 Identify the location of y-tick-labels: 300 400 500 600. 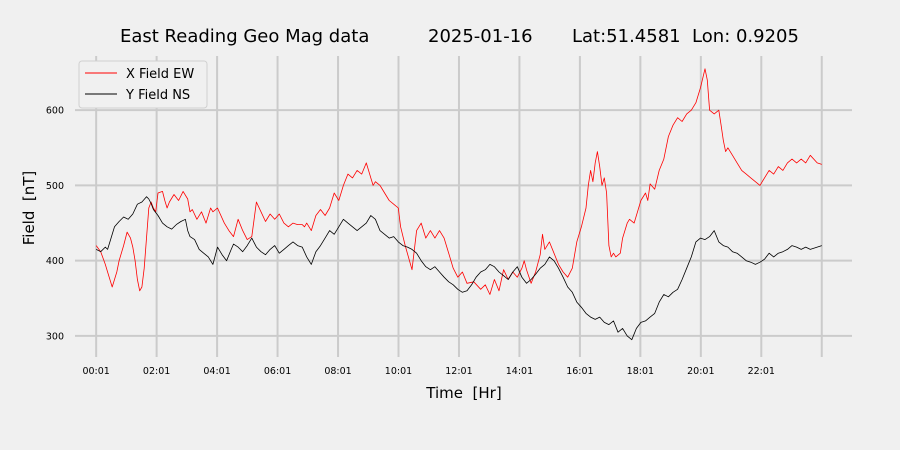
(55, 224).